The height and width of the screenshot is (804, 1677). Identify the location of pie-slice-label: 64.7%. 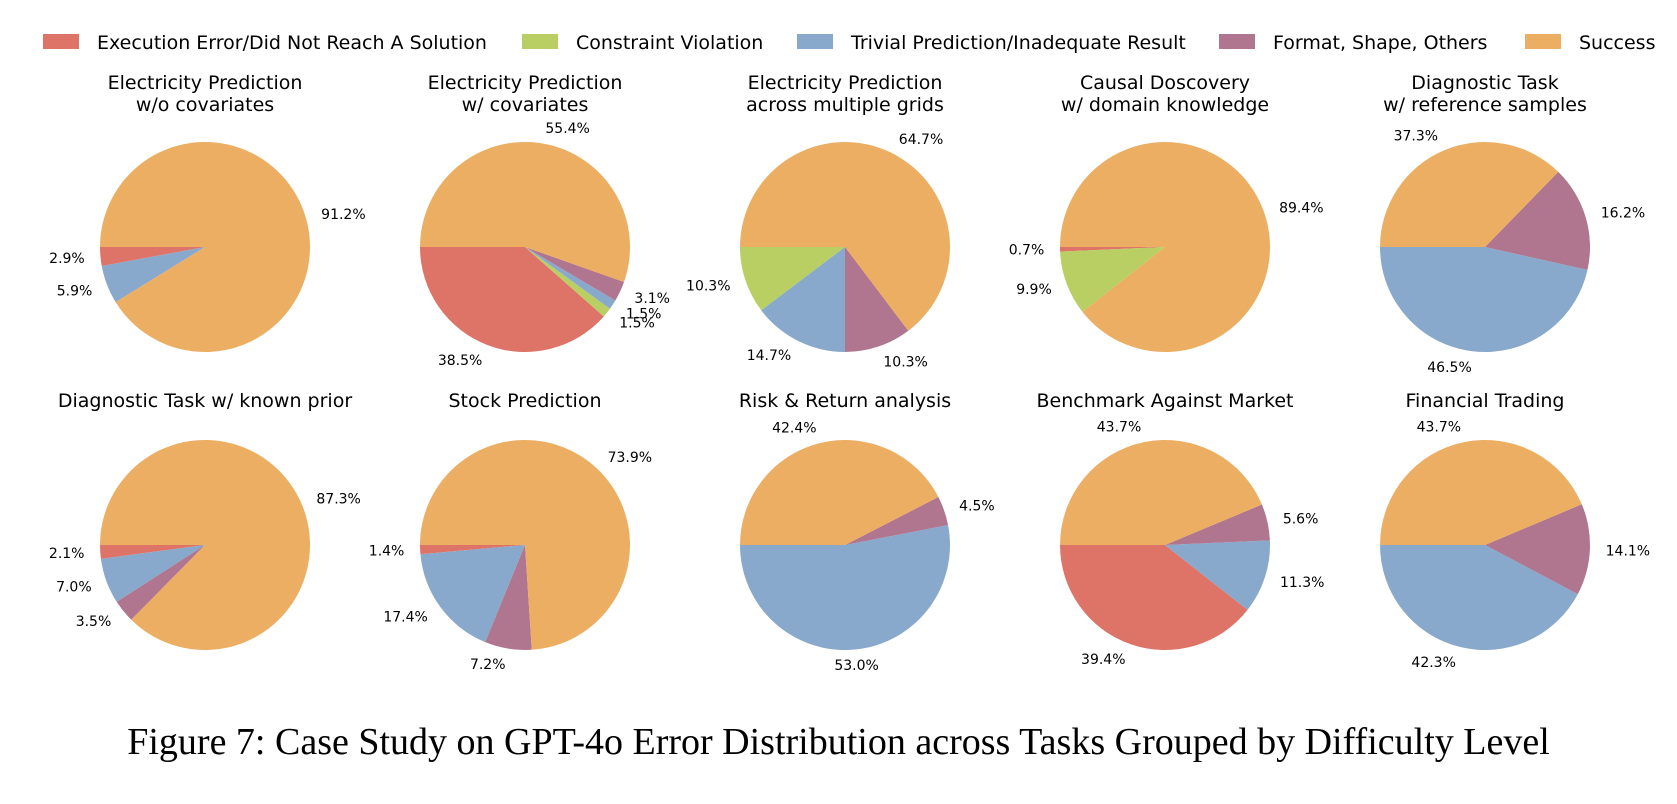
(921, 140).